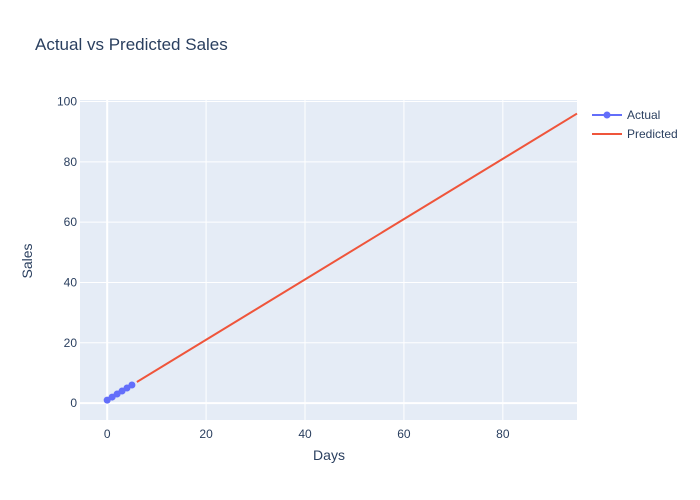 Image resolution: width=700 pixels, height=500 pixels. I want to click on x-axis-ticks: 0 20 40 60 80, so click(307, 434).